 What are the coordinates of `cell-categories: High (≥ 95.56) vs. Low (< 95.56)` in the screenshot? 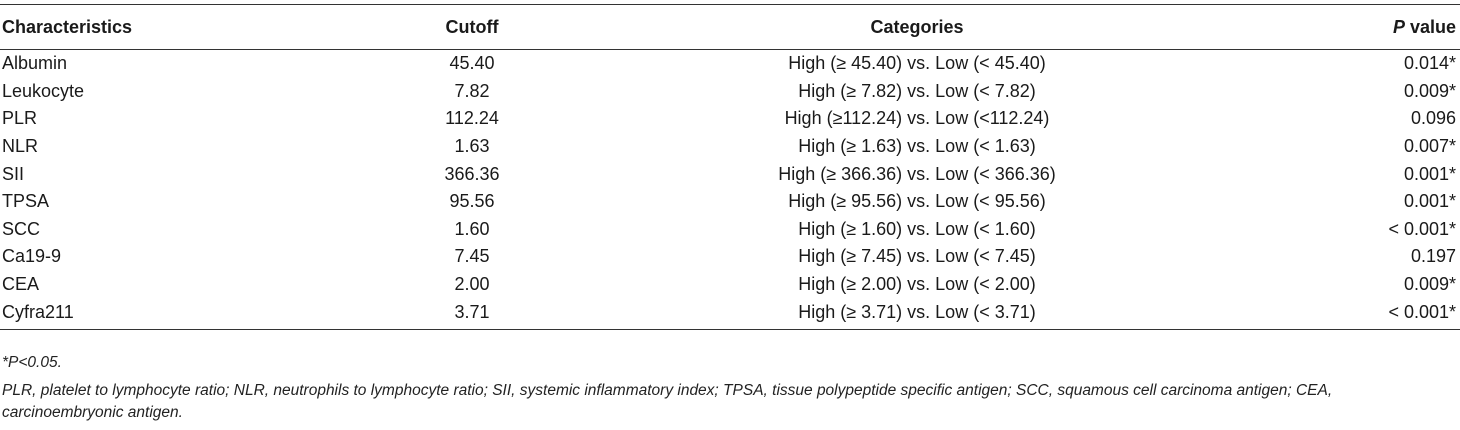 It's located at (917, 201).